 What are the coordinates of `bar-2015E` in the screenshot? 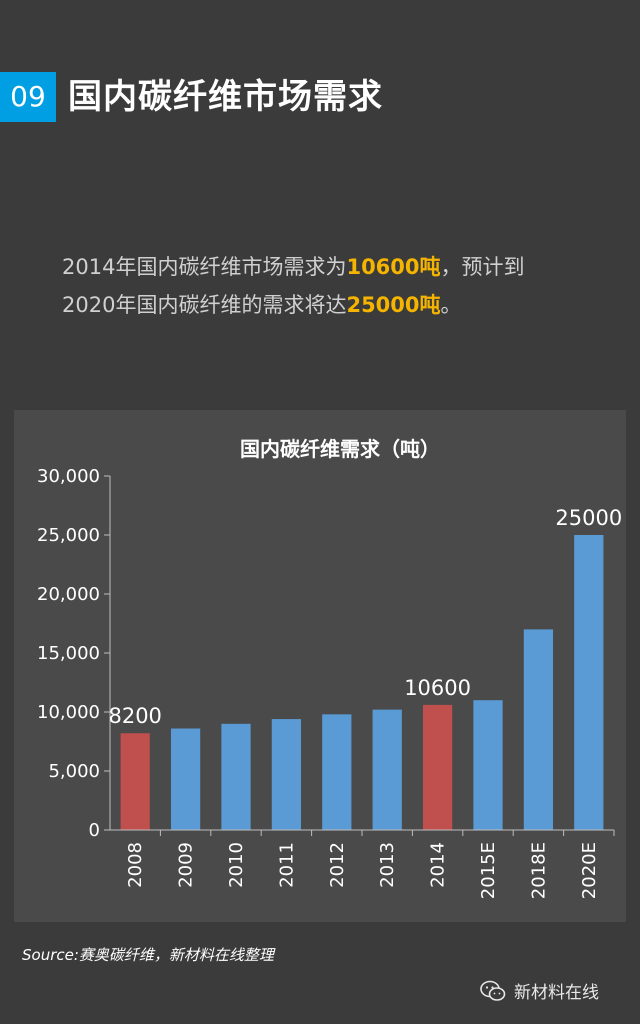 It's located at (488, 765).